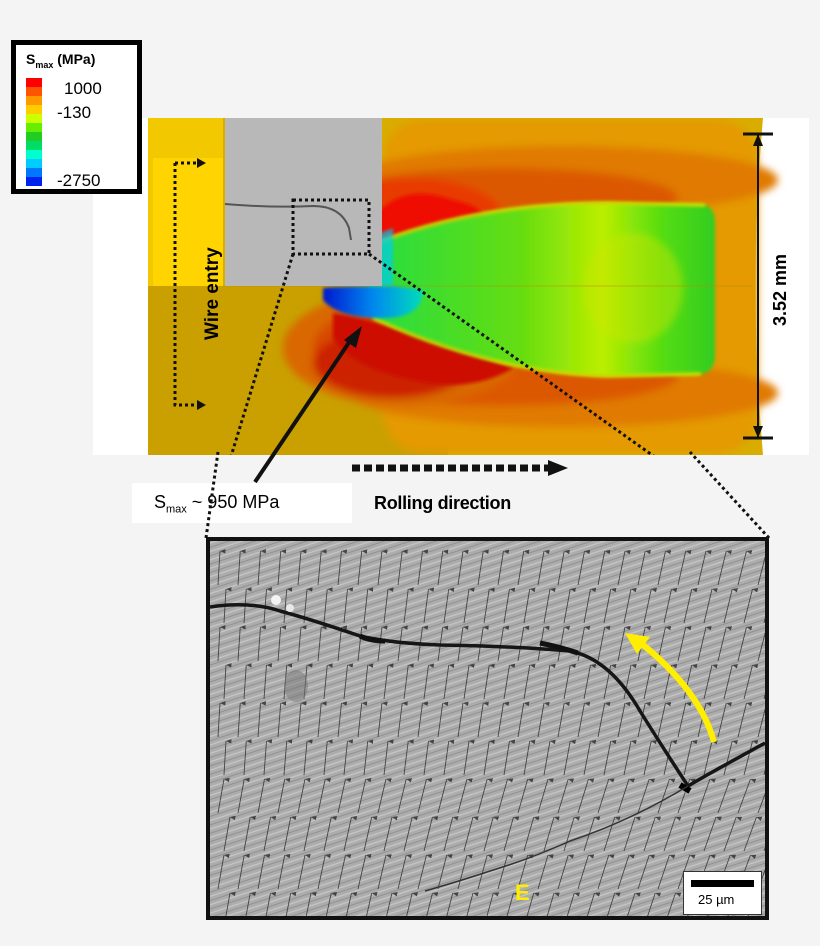 The height and width of the screenshot is (946, 820). Describe the element at coordinates (442, 503) in the screenshot. I see `rolling-direction-label: Rolling direction` at that location.